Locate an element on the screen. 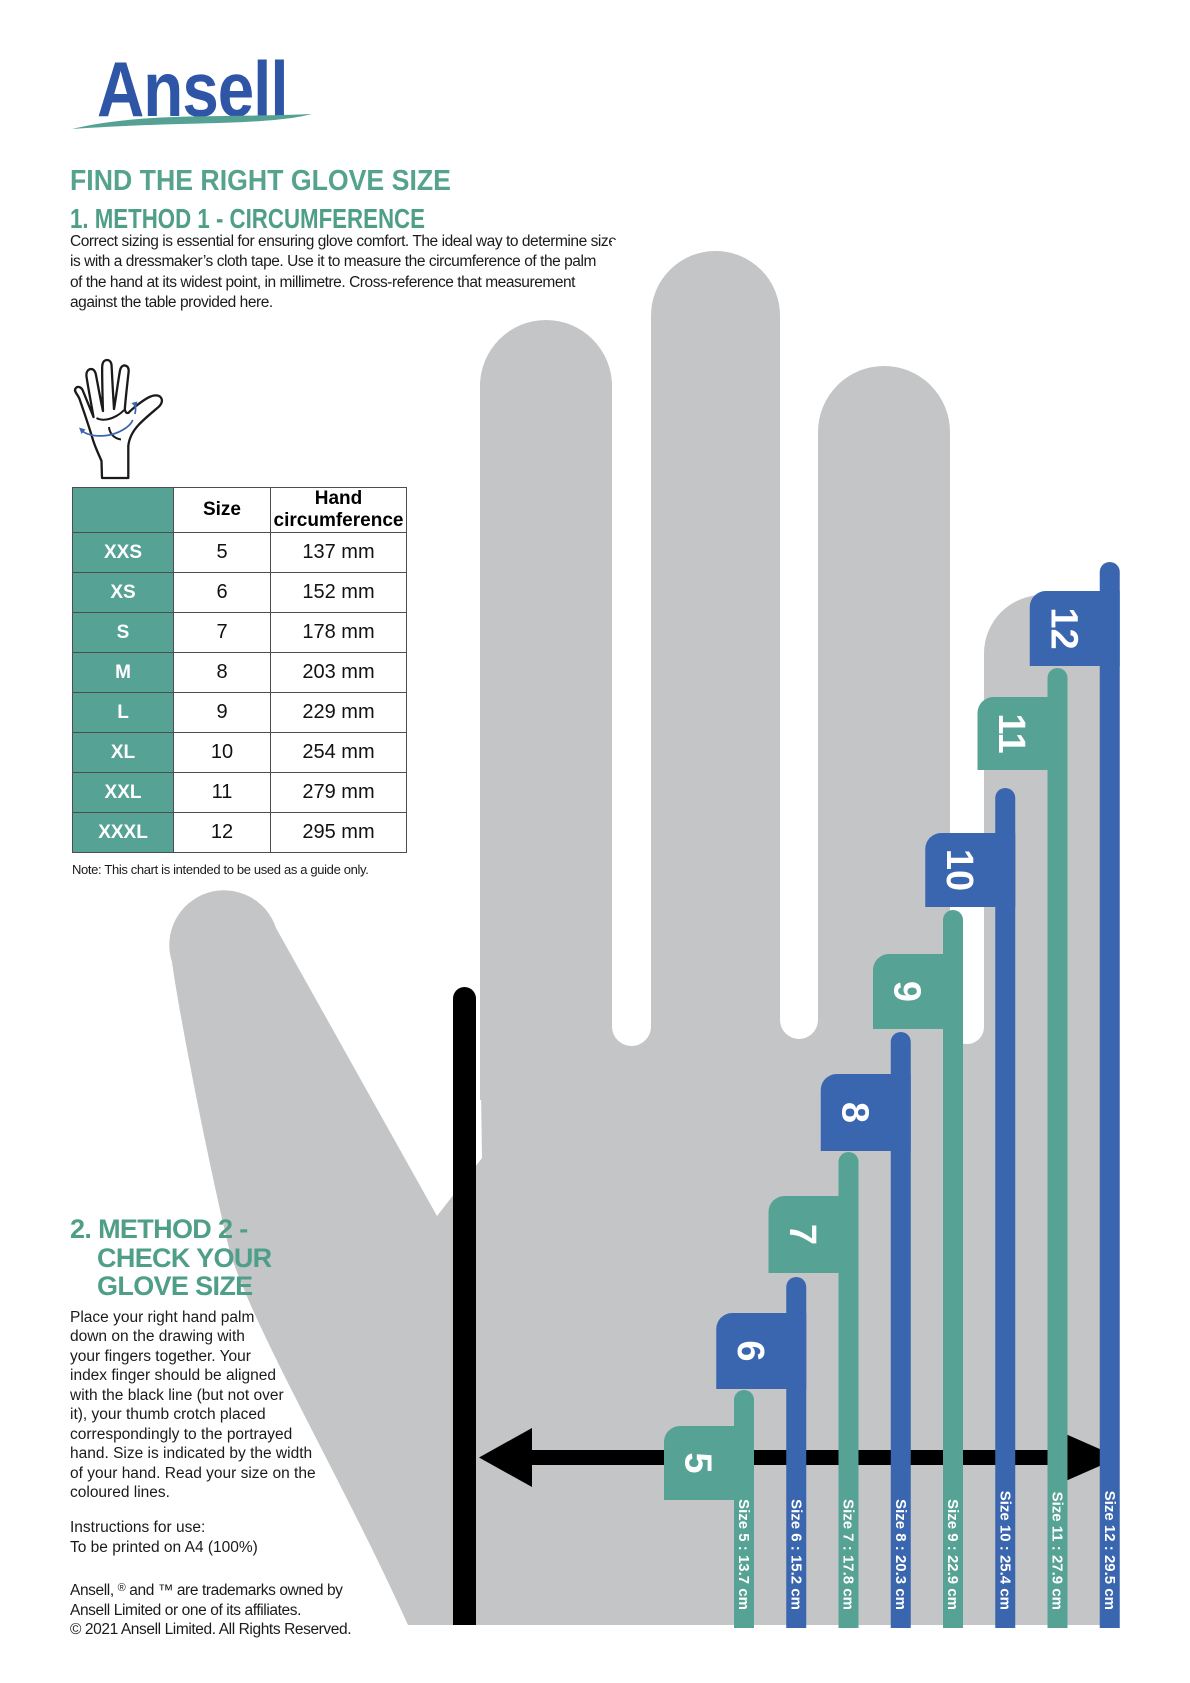 Image resolution: width=1190 pixels, height=1683 pixels. svg-text: 9 is located at coordinates (907, 991).